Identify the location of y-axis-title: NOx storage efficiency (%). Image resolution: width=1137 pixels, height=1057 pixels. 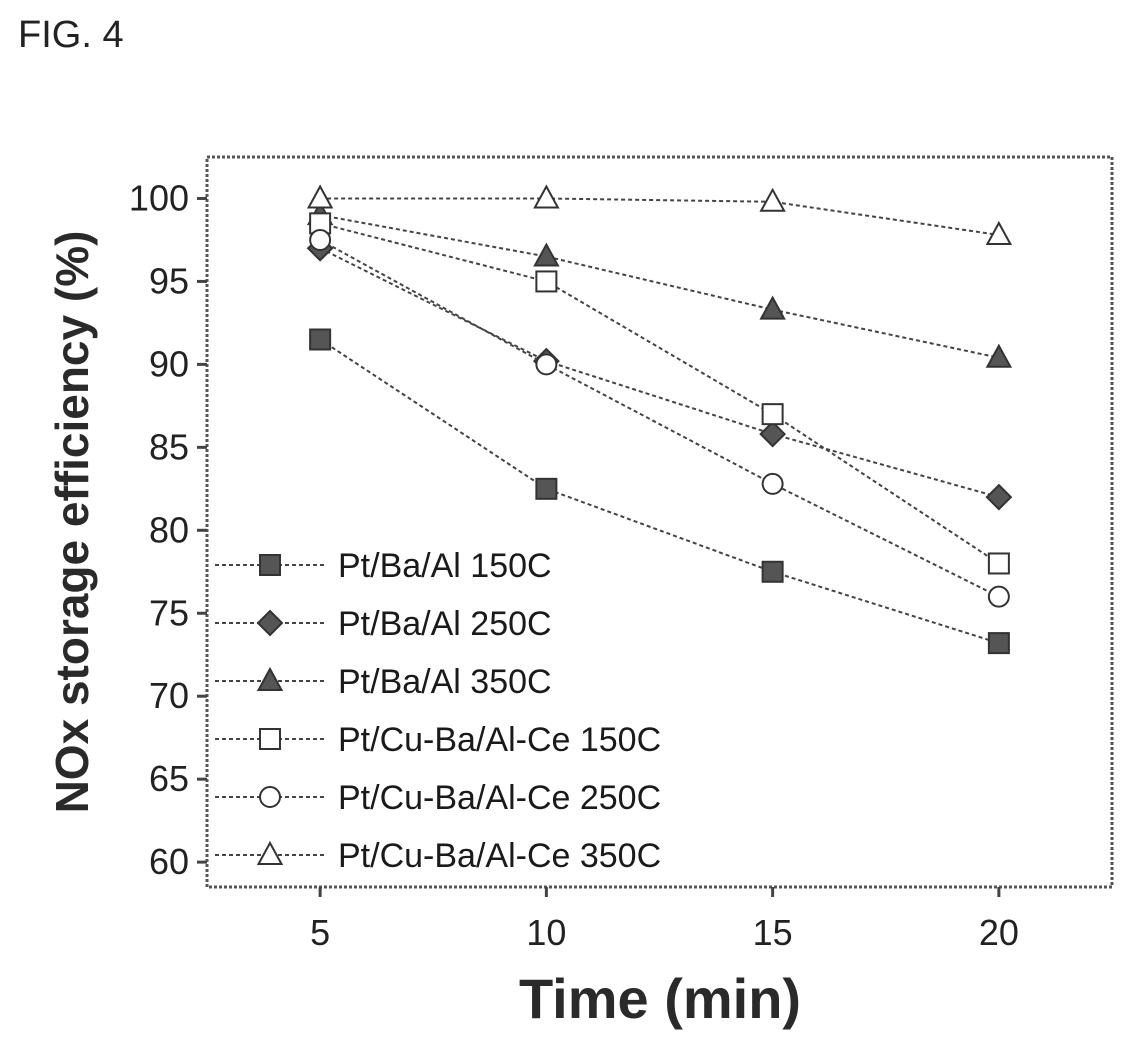
(72, 522).